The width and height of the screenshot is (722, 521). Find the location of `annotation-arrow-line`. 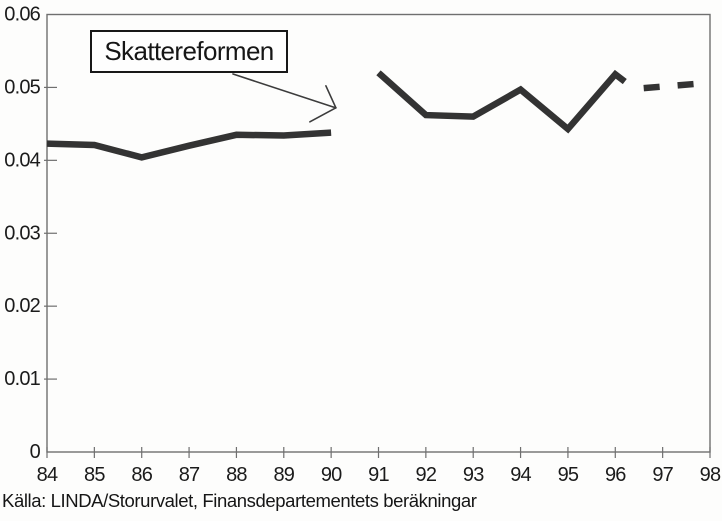

annotation-arrow-line is located at coordinates (284, 91).